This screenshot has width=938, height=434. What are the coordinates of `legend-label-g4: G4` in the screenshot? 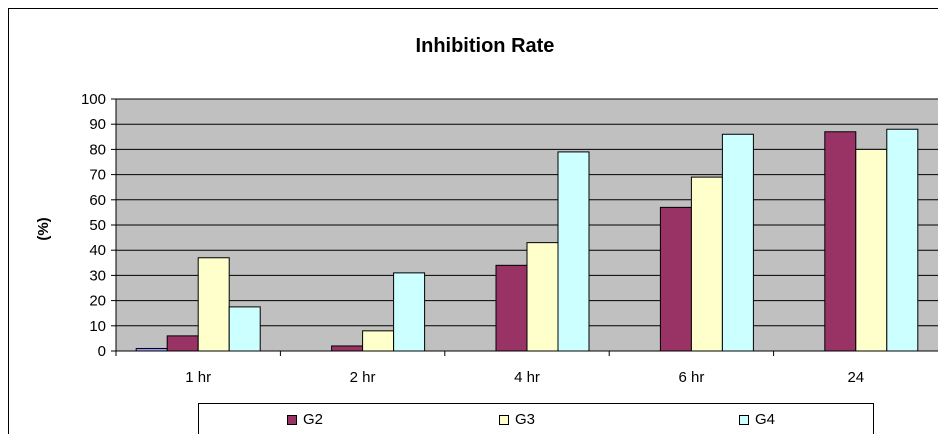 It's located at (765, 419).